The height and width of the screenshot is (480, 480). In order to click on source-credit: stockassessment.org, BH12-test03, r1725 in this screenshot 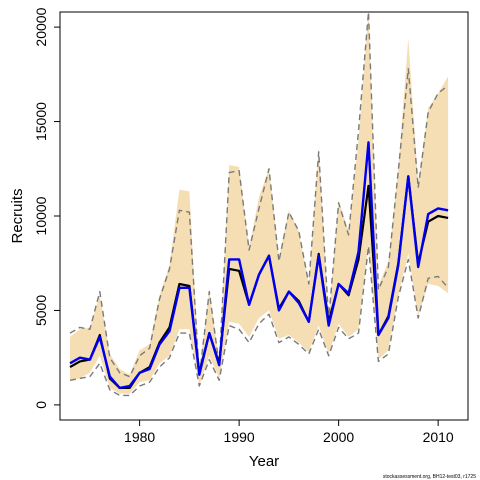, I will do `click(429, 477)`.